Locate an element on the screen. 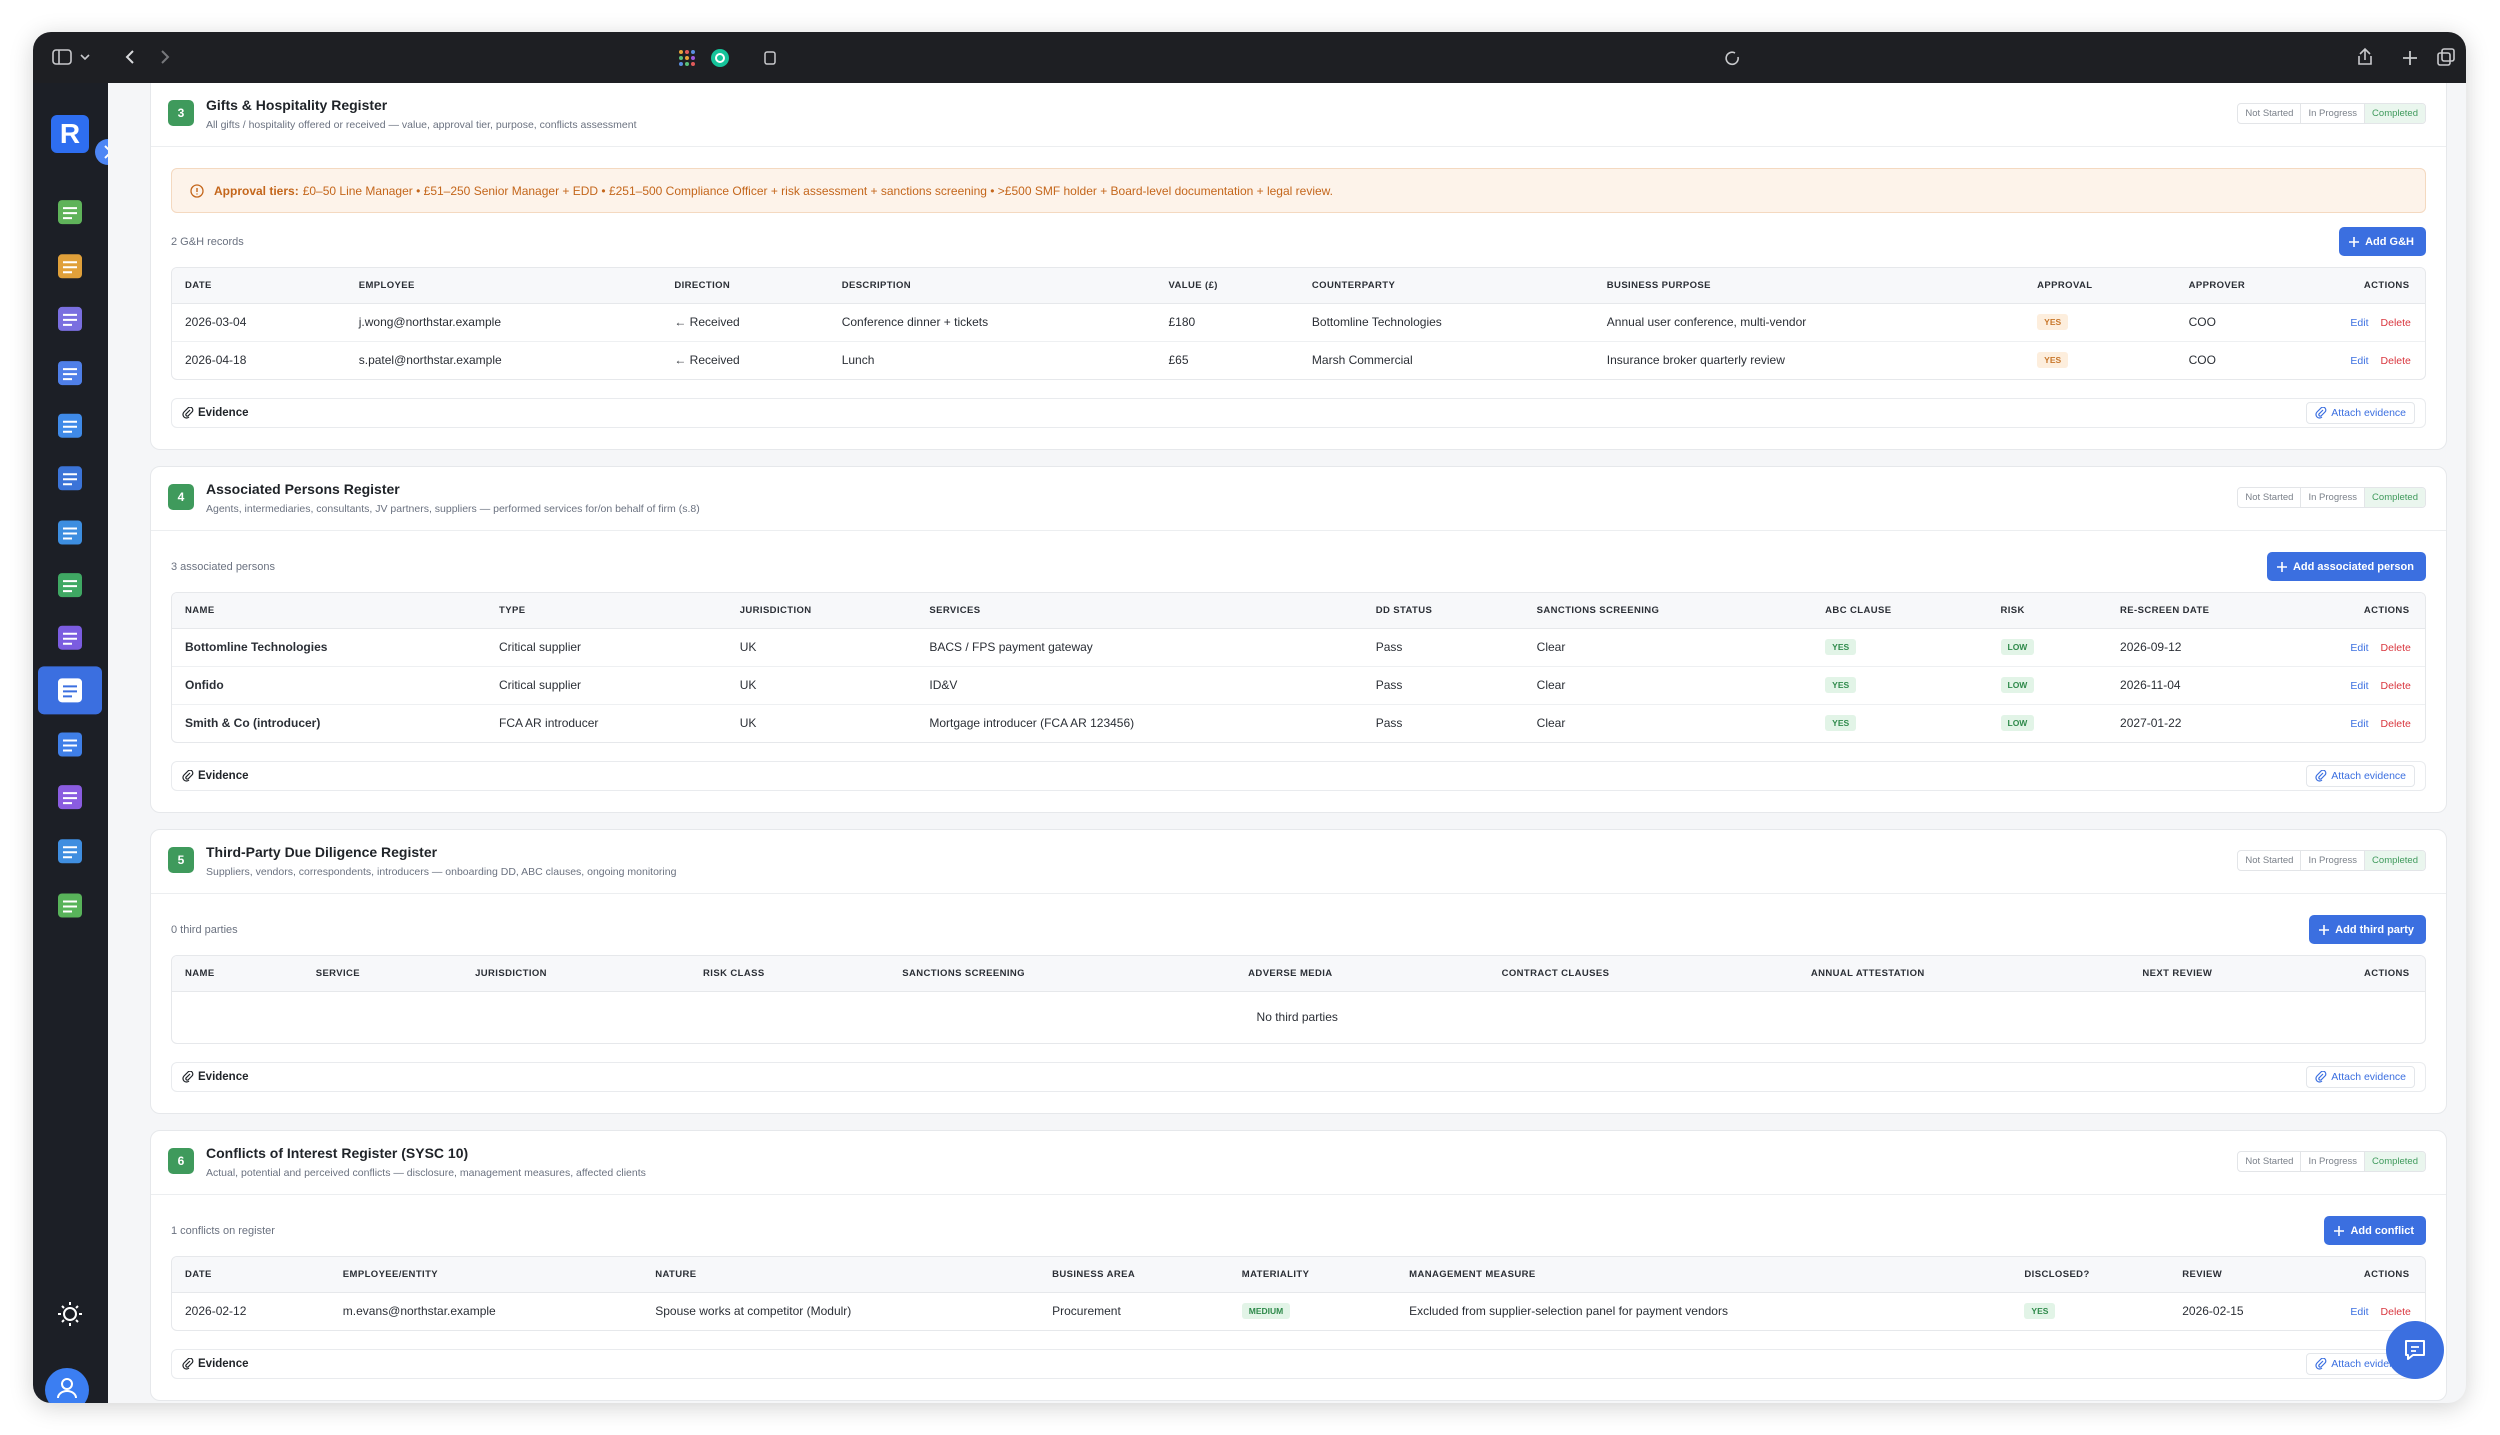  new-tab-button is located at coordinates (2410, 58).